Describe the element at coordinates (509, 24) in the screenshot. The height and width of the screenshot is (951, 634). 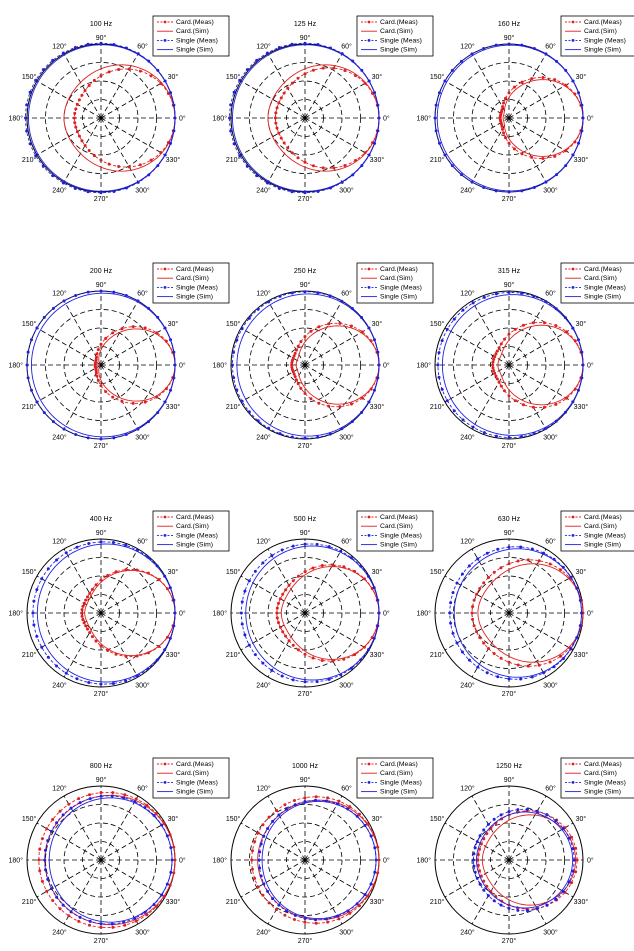
I see `plot-title: 160 Hz` at that location.